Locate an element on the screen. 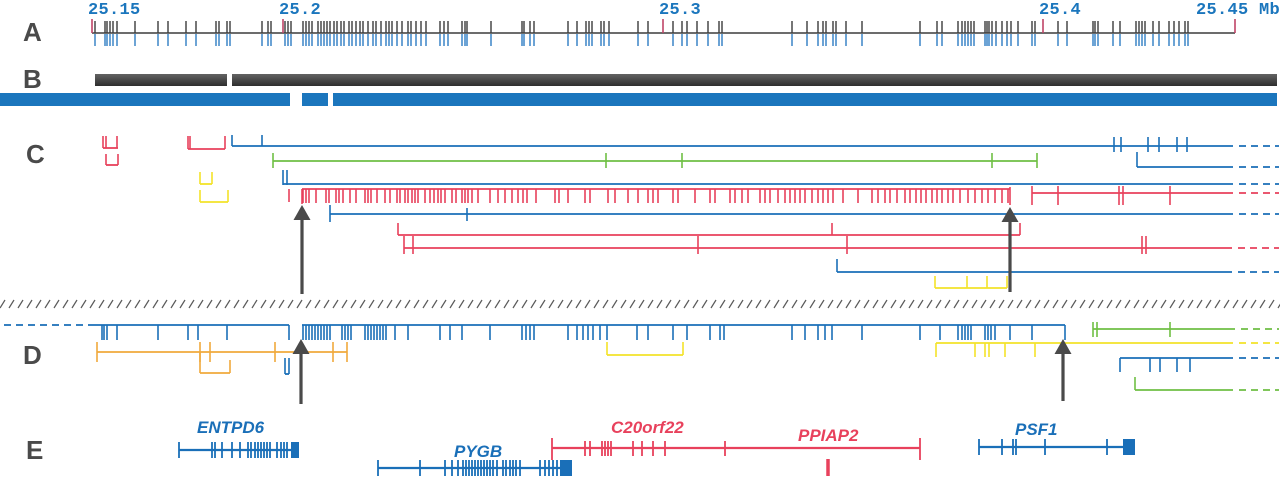 This screenshot has height=479, width=1280. c-red-bracket is located at coordinates (206, 143).